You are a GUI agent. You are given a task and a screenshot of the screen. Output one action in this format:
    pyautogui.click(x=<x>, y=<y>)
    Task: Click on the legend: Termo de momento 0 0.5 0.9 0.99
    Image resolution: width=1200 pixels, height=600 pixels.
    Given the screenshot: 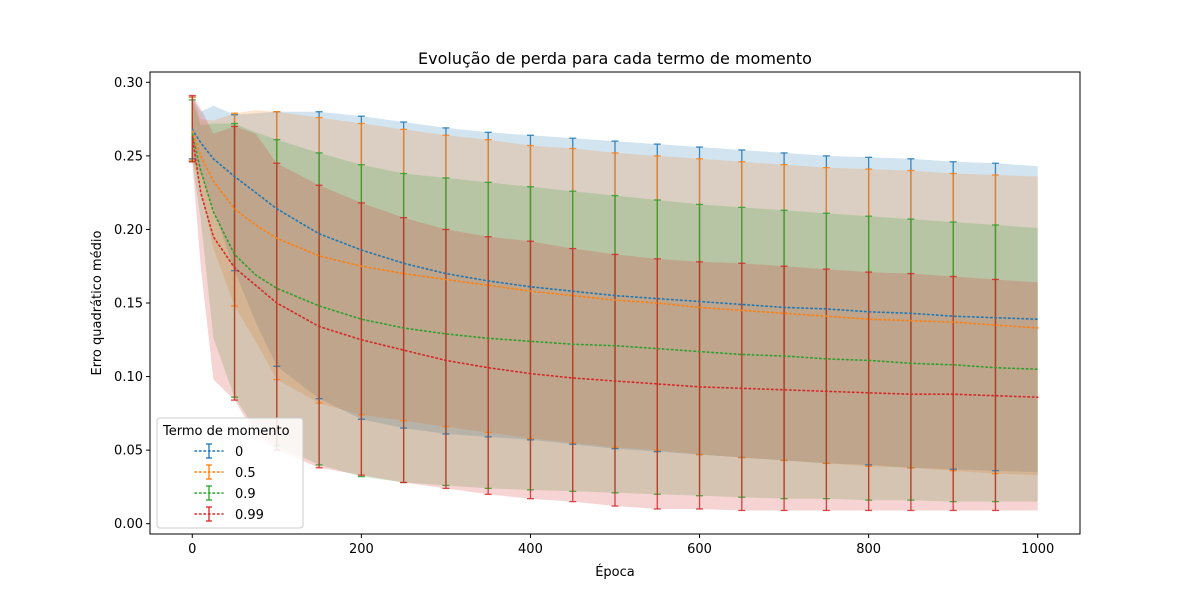 What is the action you would take?
    pyautogui.click(x=230, y=473)
    